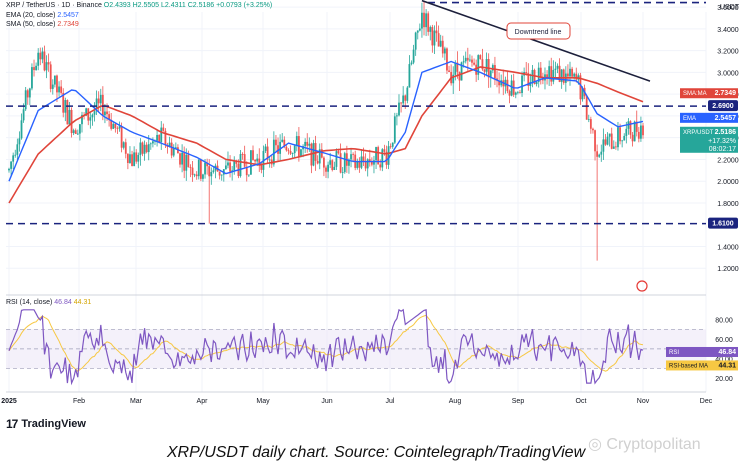 The image size is (752, 472). What do you see at coordinates (730, 7) in the screenshot?
I see `currency-label: USDT` at bounding box center [730, 7].